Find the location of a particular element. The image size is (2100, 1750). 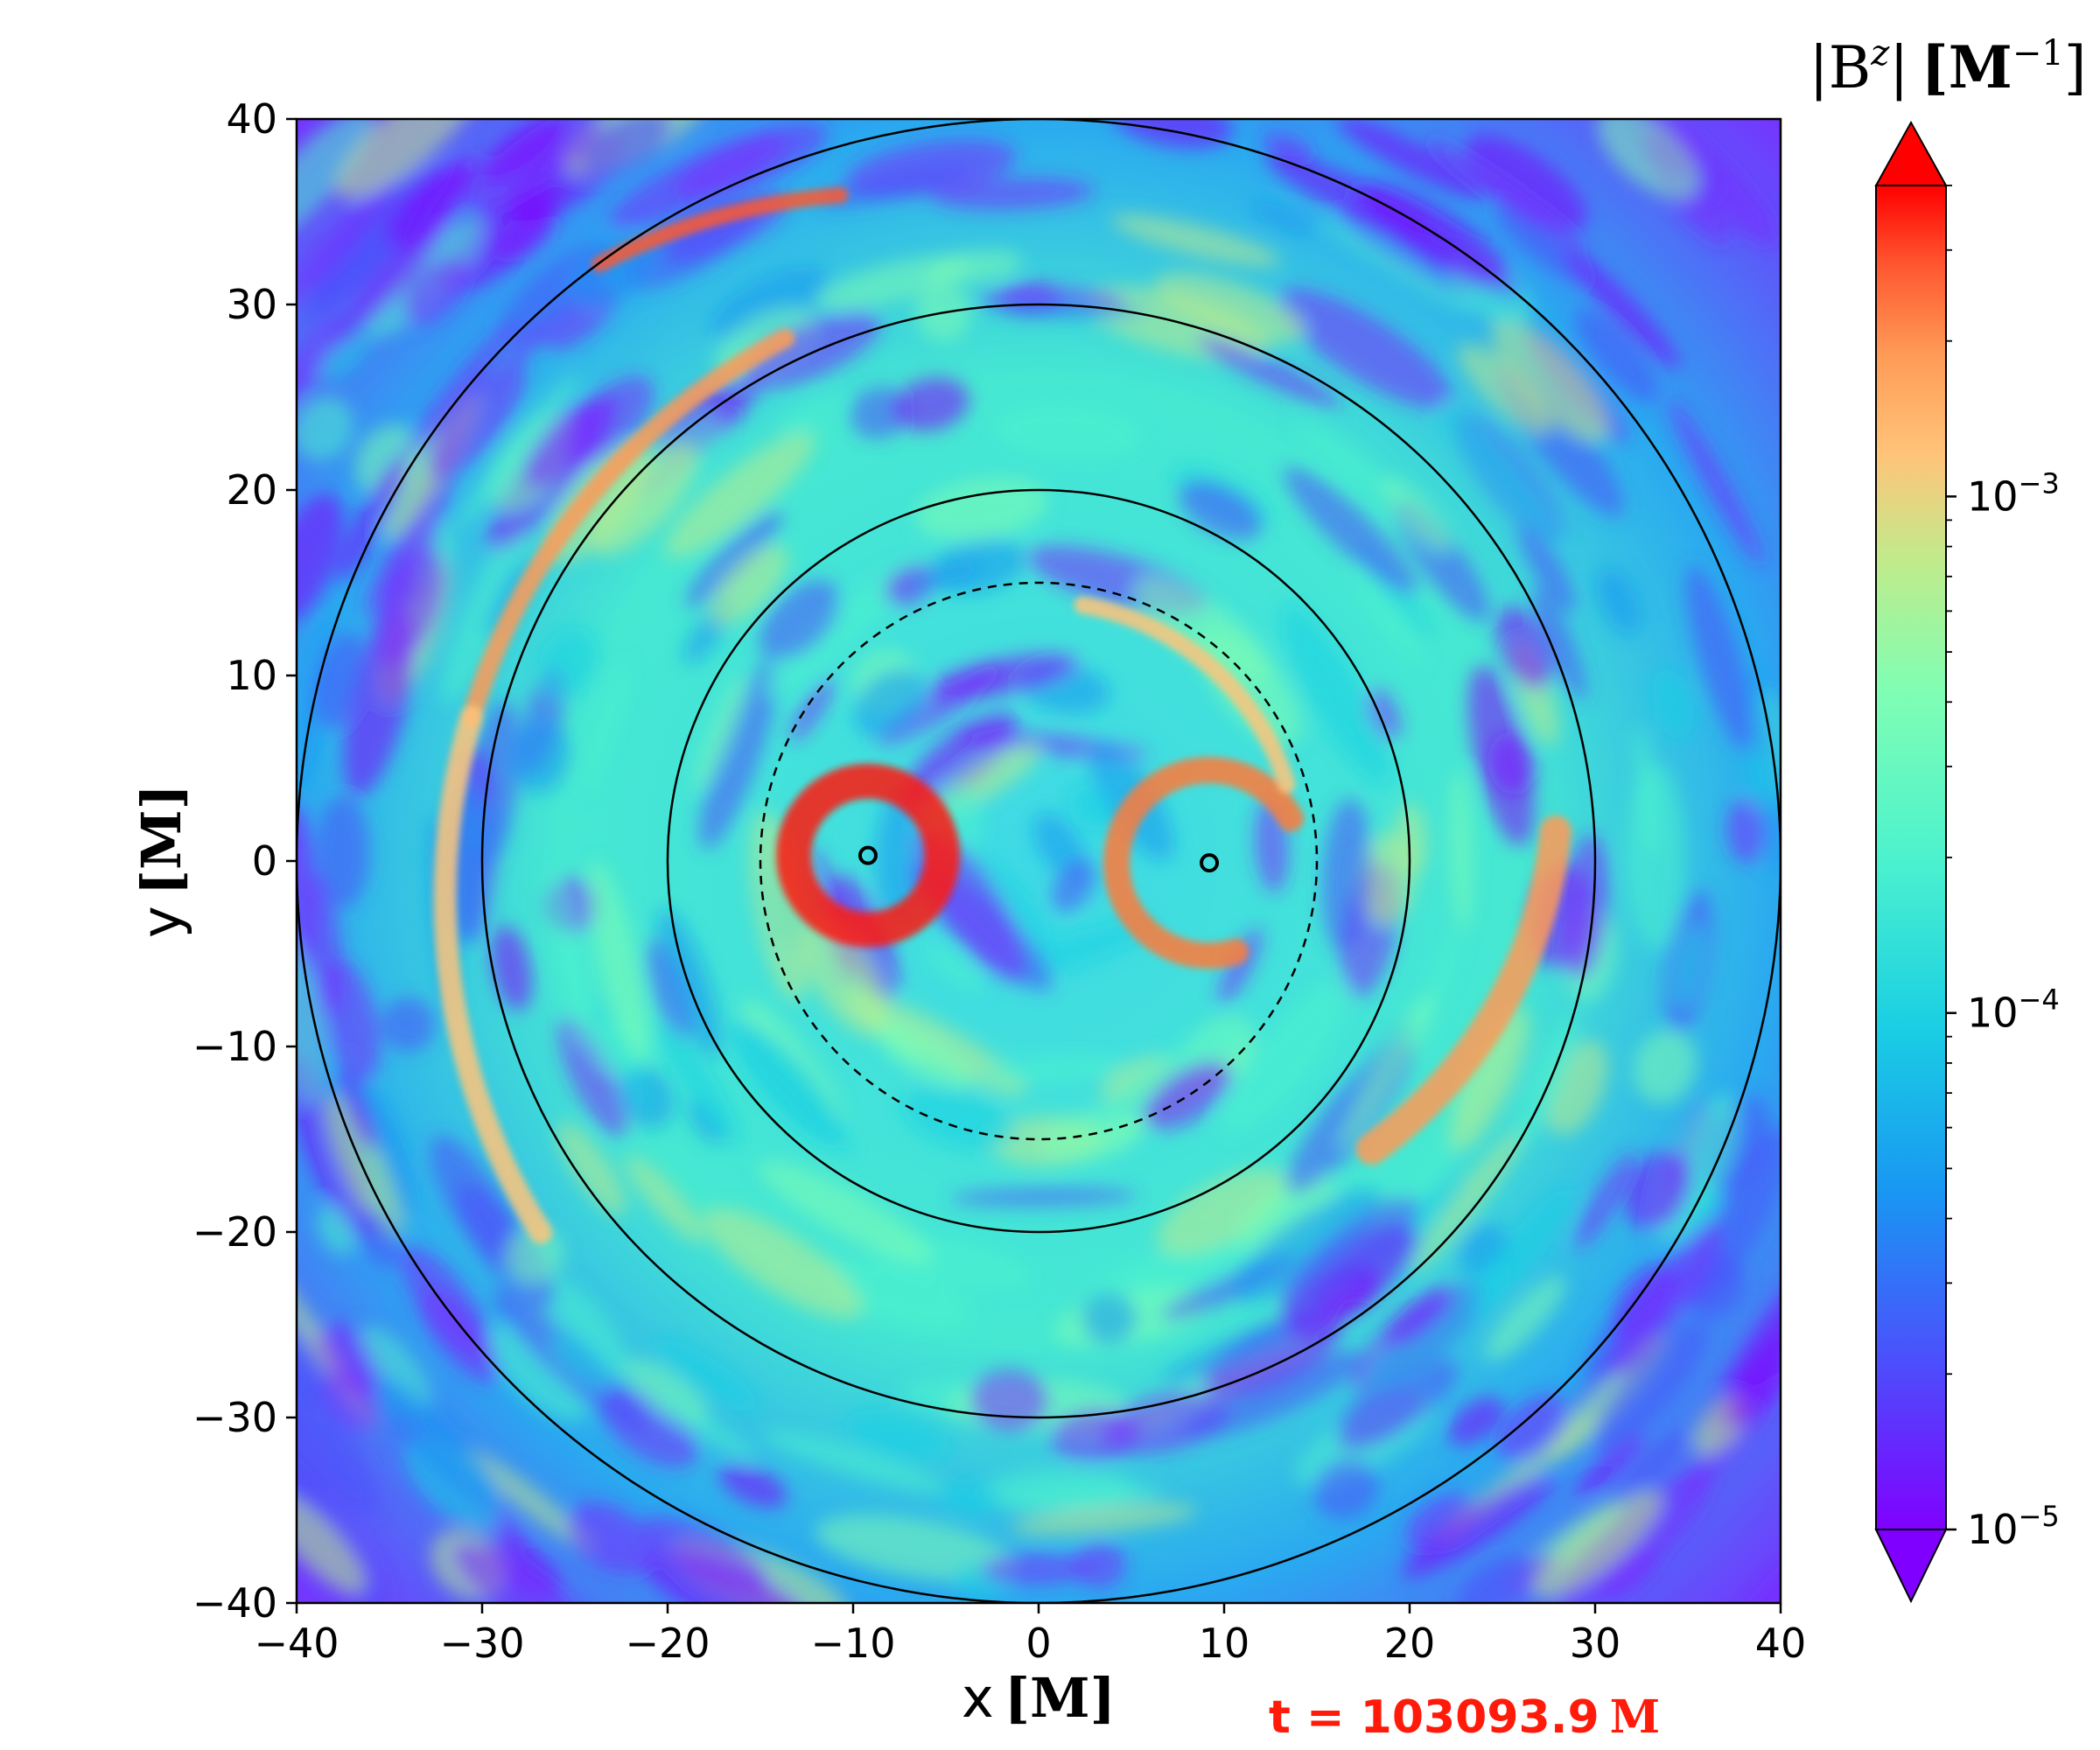

y-tick-label: −20 is located at coordinates (234, 1232).